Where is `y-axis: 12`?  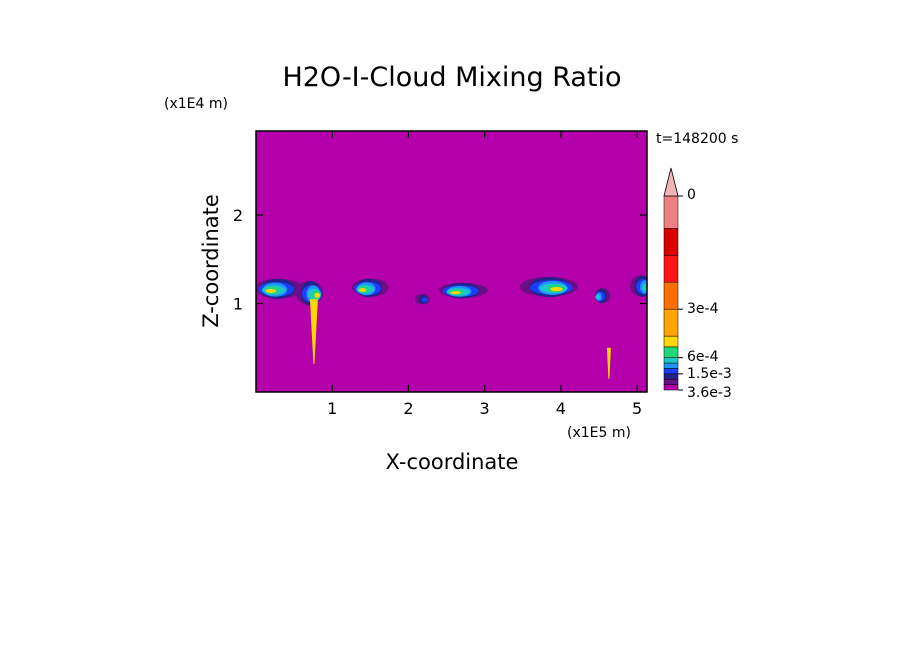 y-axis: 12 is located at coordinates (440, 260).